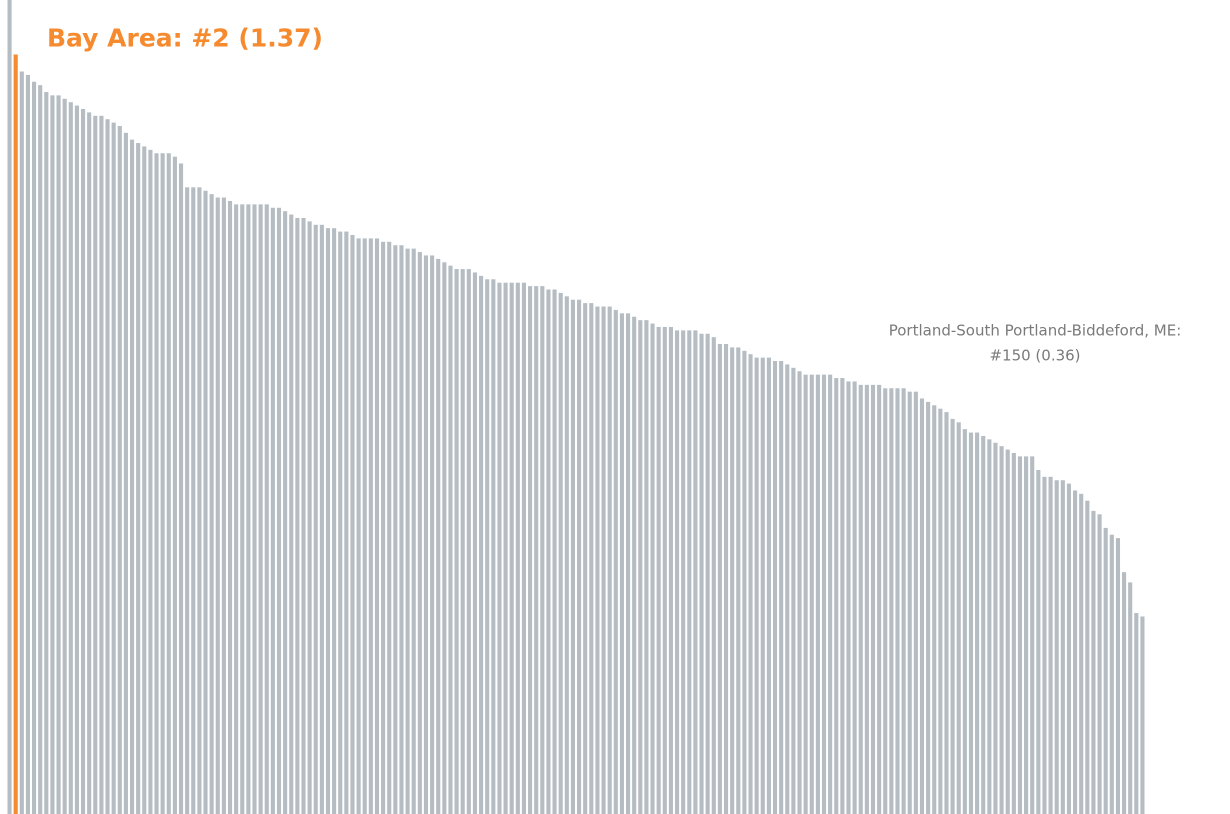 This screenshot has height=814, width=1230. Describe the element at coordinates (1034, 355) in the screenshot. I see `annotation: #150 (0.36)` at that location.